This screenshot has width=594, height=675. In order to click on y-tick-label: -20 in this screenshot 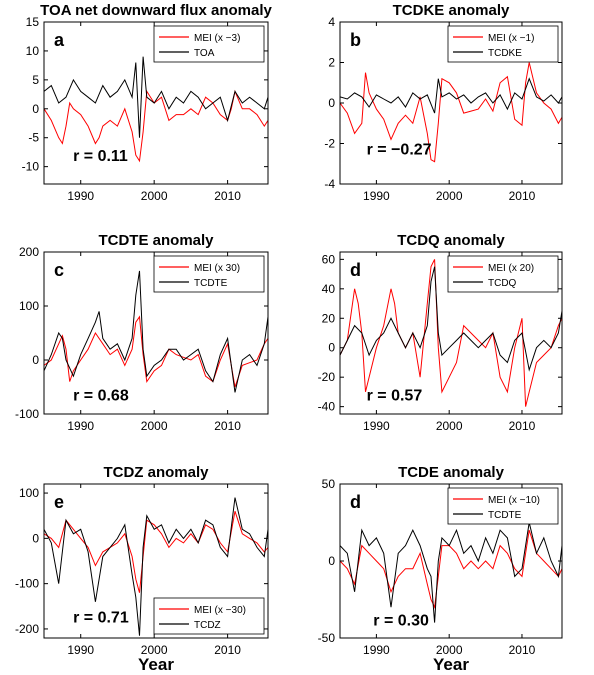, I will do `click(327, 377)`.